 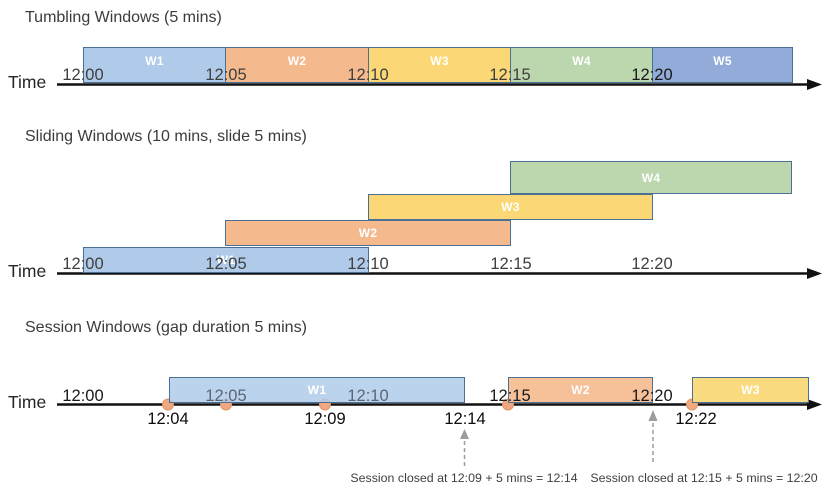 I want to click on session-window-w2: W2, so click(x=580, y=390).